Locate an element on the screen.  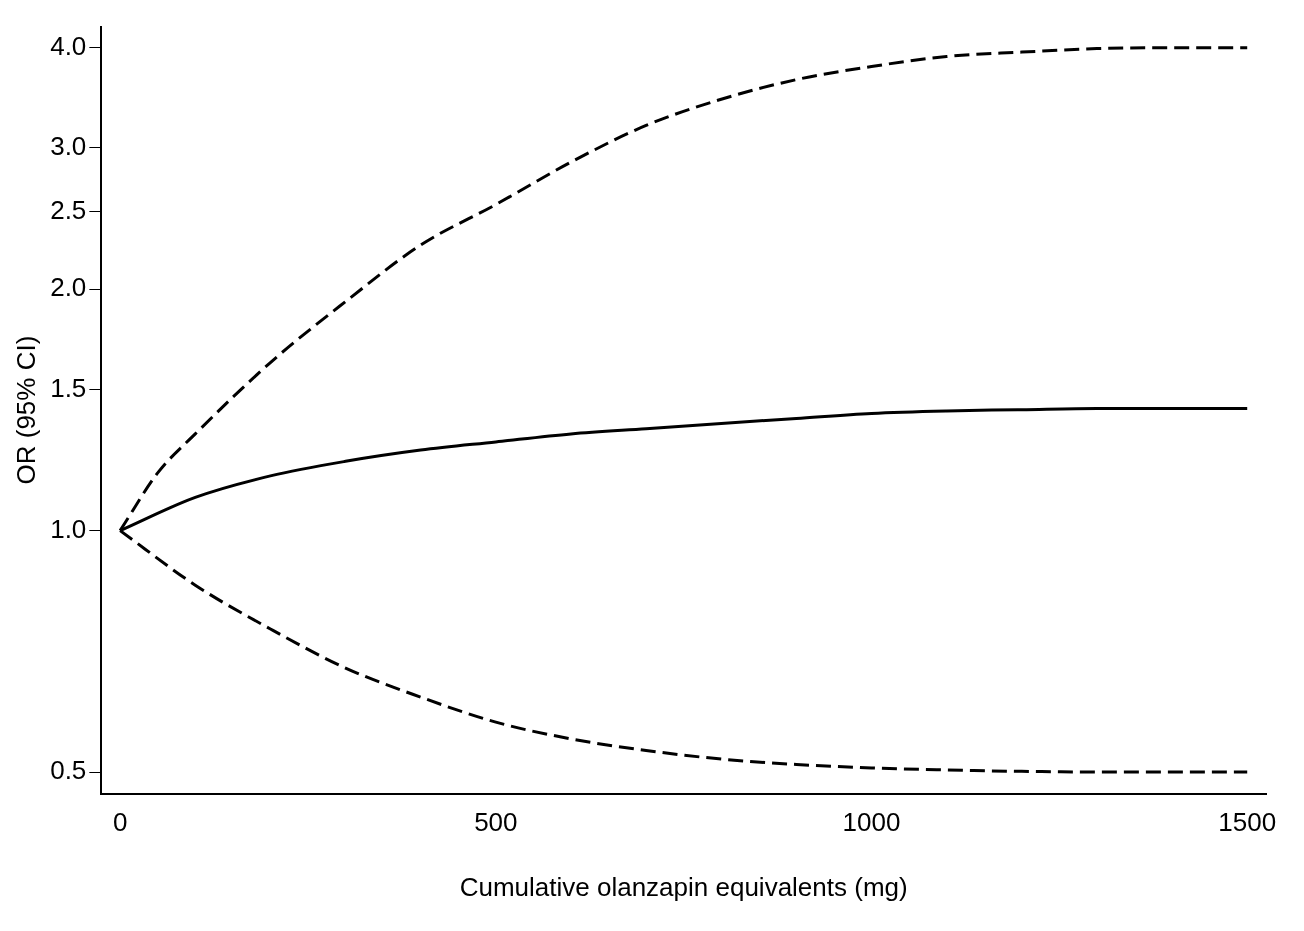
y-tick-label: 1.0 is located at coordinates (68, 528).